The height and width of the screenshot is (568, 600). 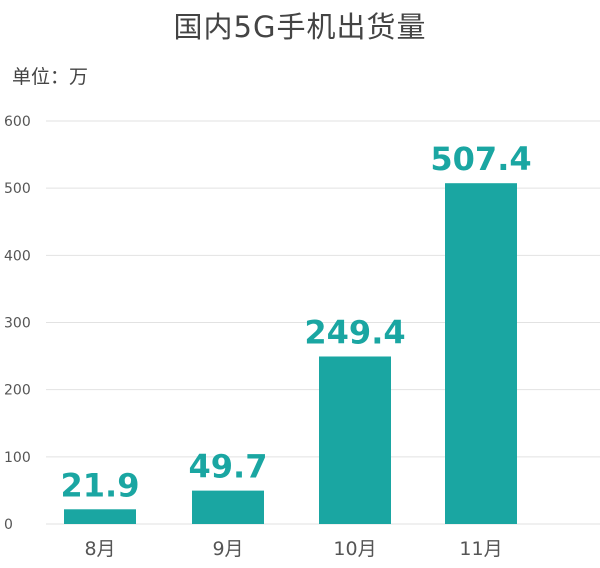 I want to click on data-label: 507.4, so click(x=480, y=159).